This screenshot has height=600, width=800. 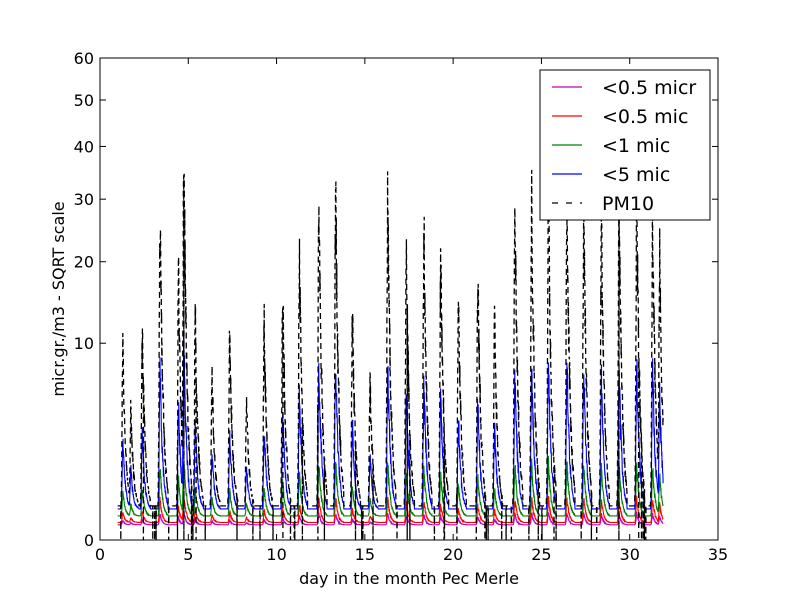 I want to click on y-tick-label: 50, so click(x=84, y=100).